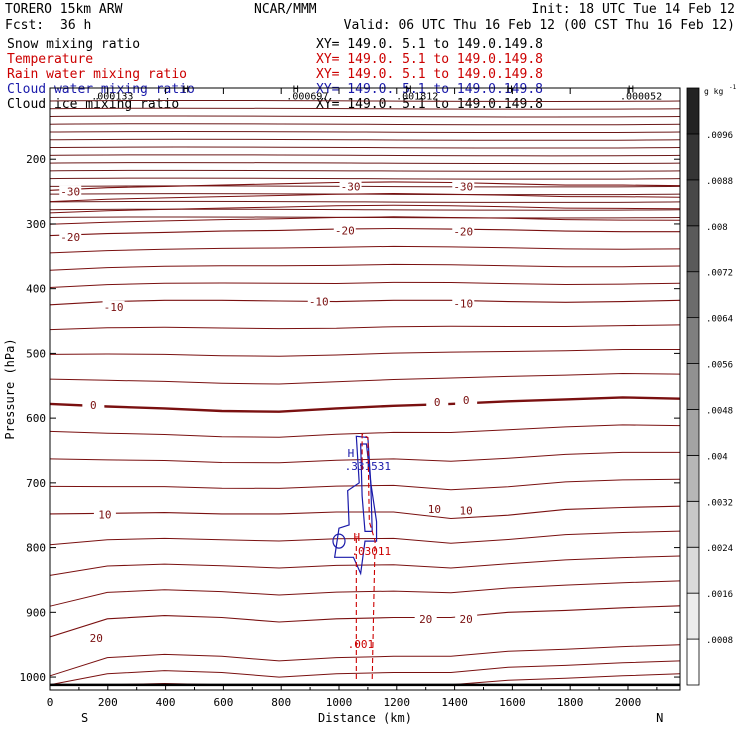 The image size is (740, 740). Describe the element at coordinates (365, 718) in the screenshot. I see `x-axis-label: Distance (km)` at that location.